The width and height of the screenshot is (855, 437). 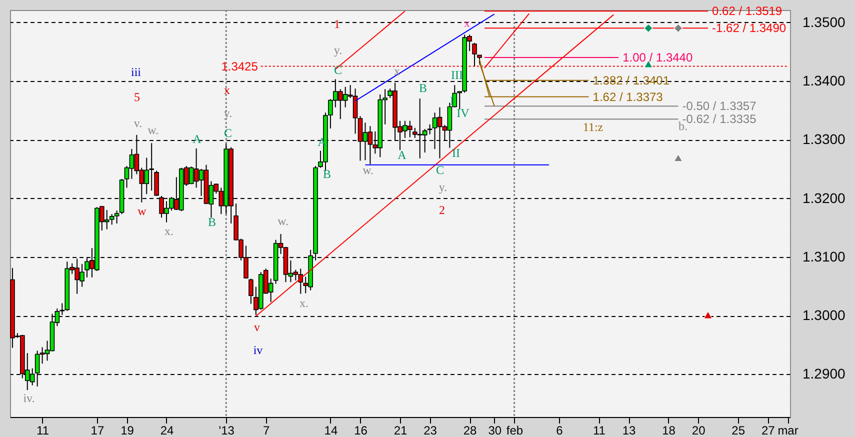 I want to click on annotation: iv, so click(x=258, y=350).